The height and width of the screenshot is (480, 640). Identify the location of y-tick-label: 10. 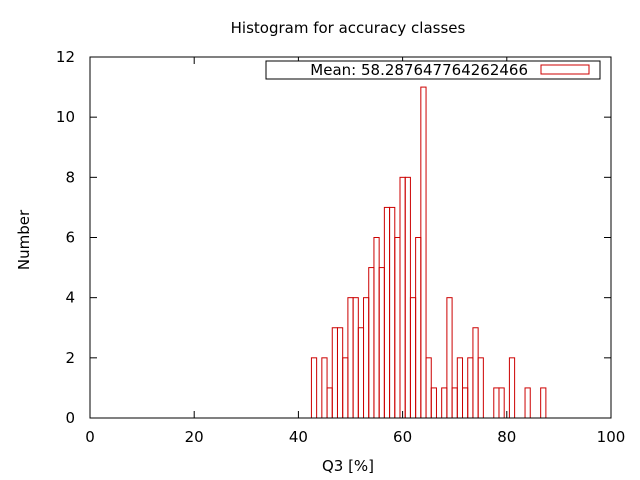
(65, 117).